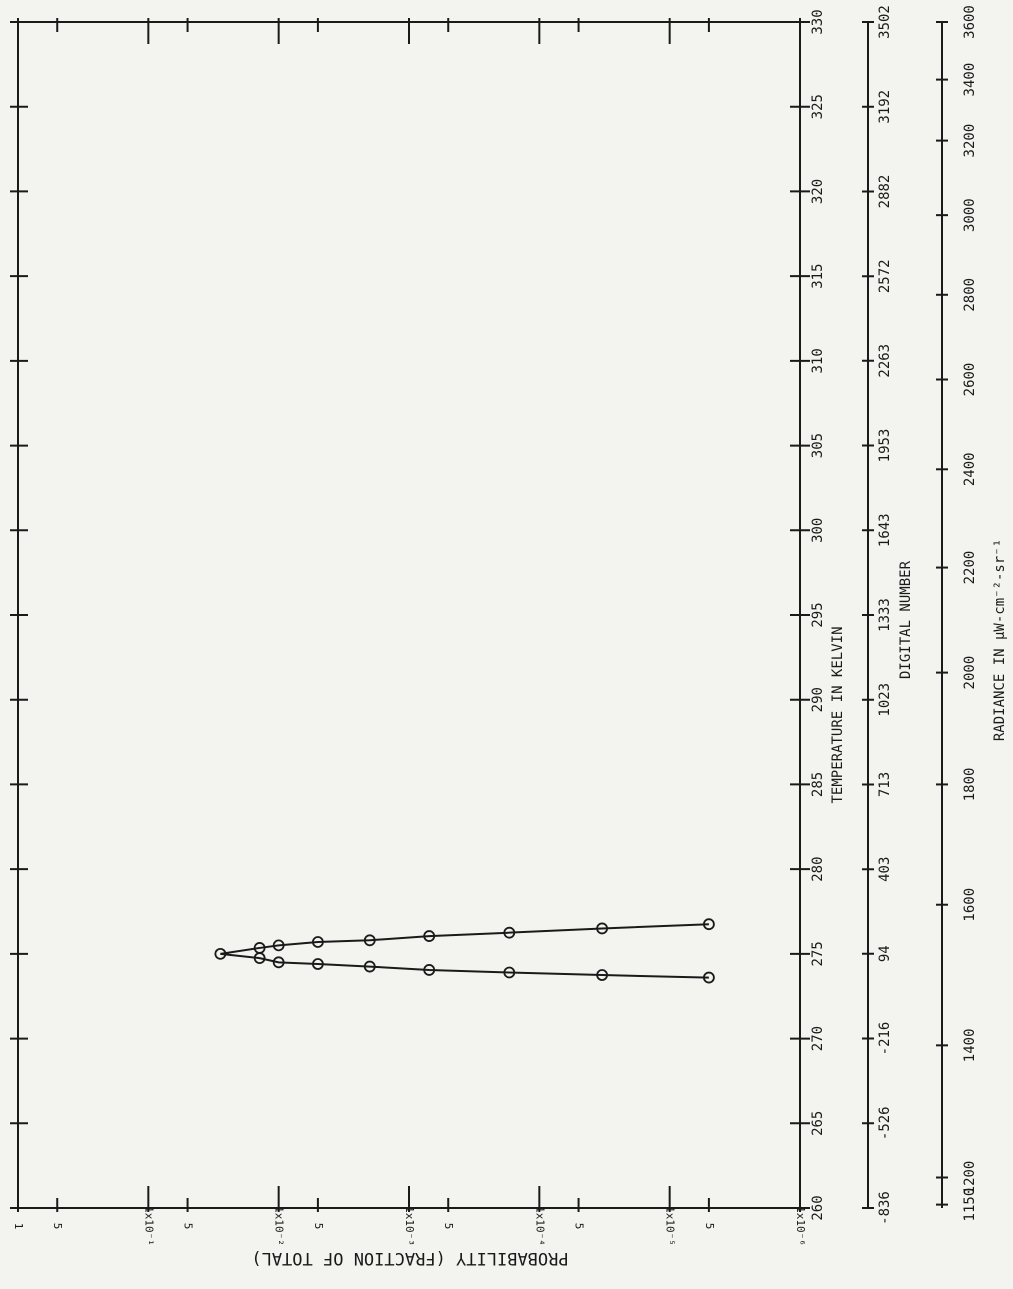 The image size is (1013, 1289). Describe the element at coordinates (885, 615) in the screenshot. I see `x2-tick-label: 1333` at that location.